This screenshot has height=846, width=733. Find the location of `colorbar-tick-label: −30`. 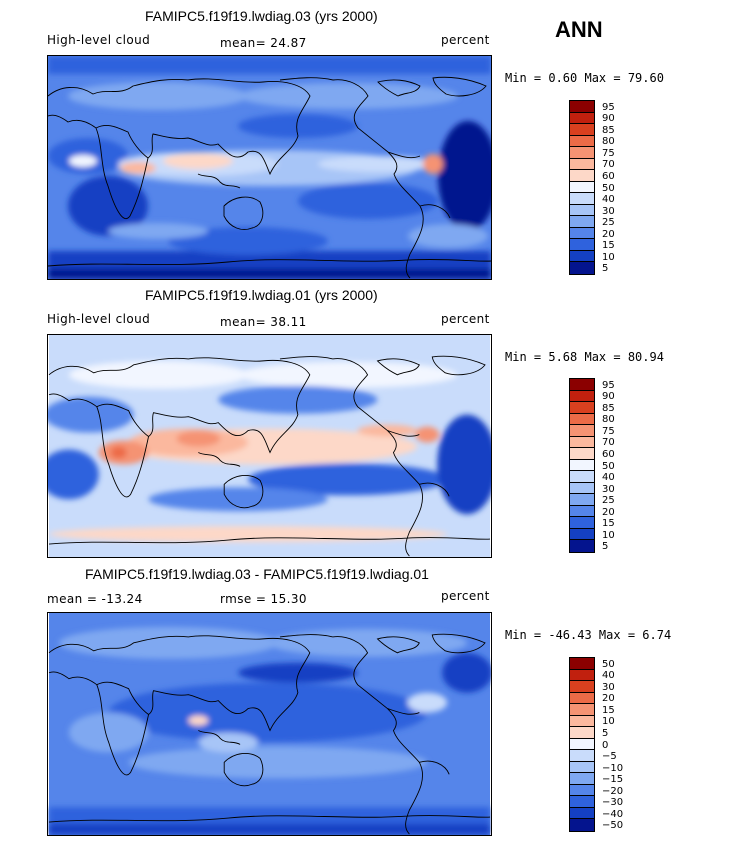

colorbar-tick-label: −30 is located at coordinates (613, 803).